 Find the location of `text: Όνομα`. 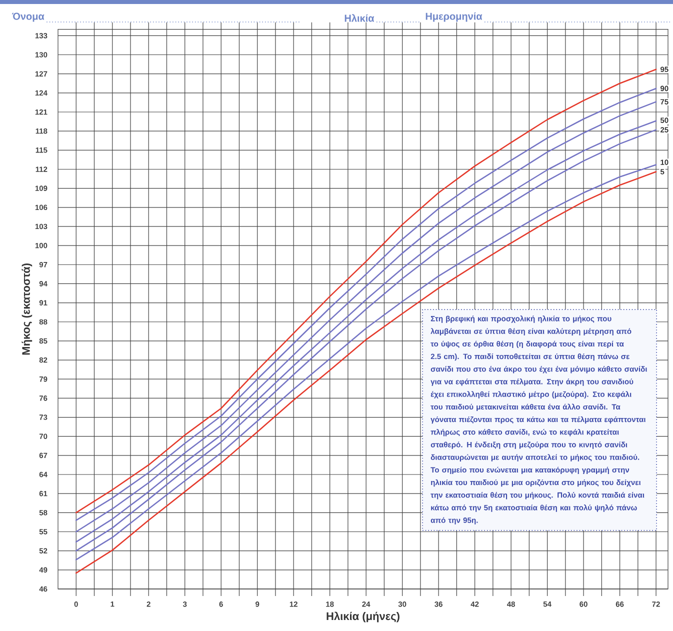

text: Όνομα is located at coordinates (28, 17).